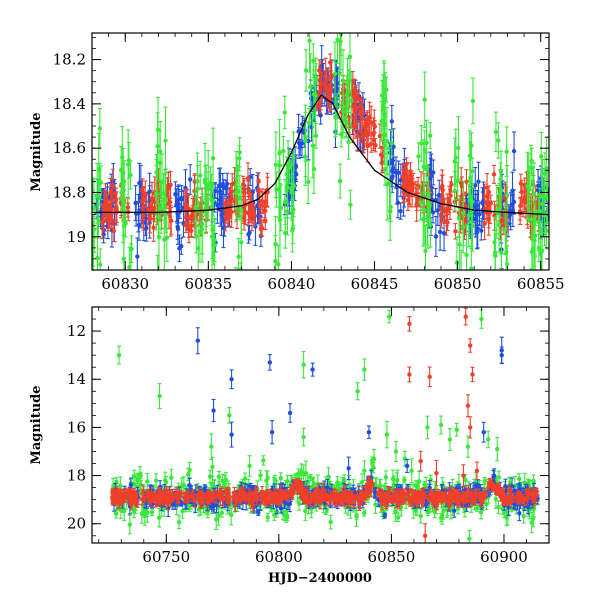 The image size is (600, 600). What do you see at coordinates (76, 427) in the screenshot?
I see `bottom-y-tick-label: 16` at bounding box center [76, 427].